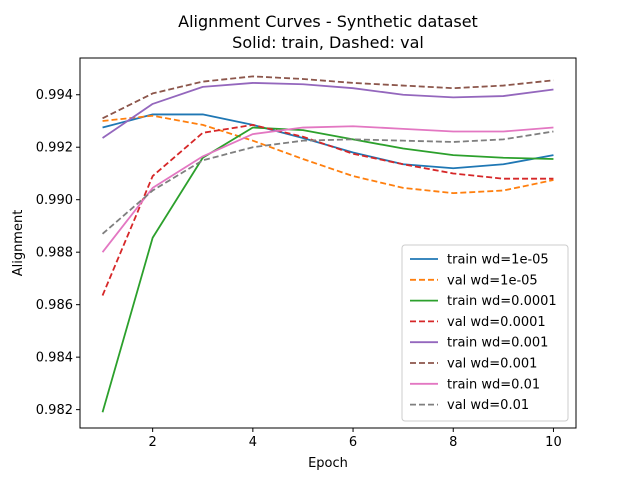 The image size is (640, 480). What do you see at coordinates (54, 253) in the screenshot?
I see `y-tick-label: 0.988` at bounding box center [54, 253].